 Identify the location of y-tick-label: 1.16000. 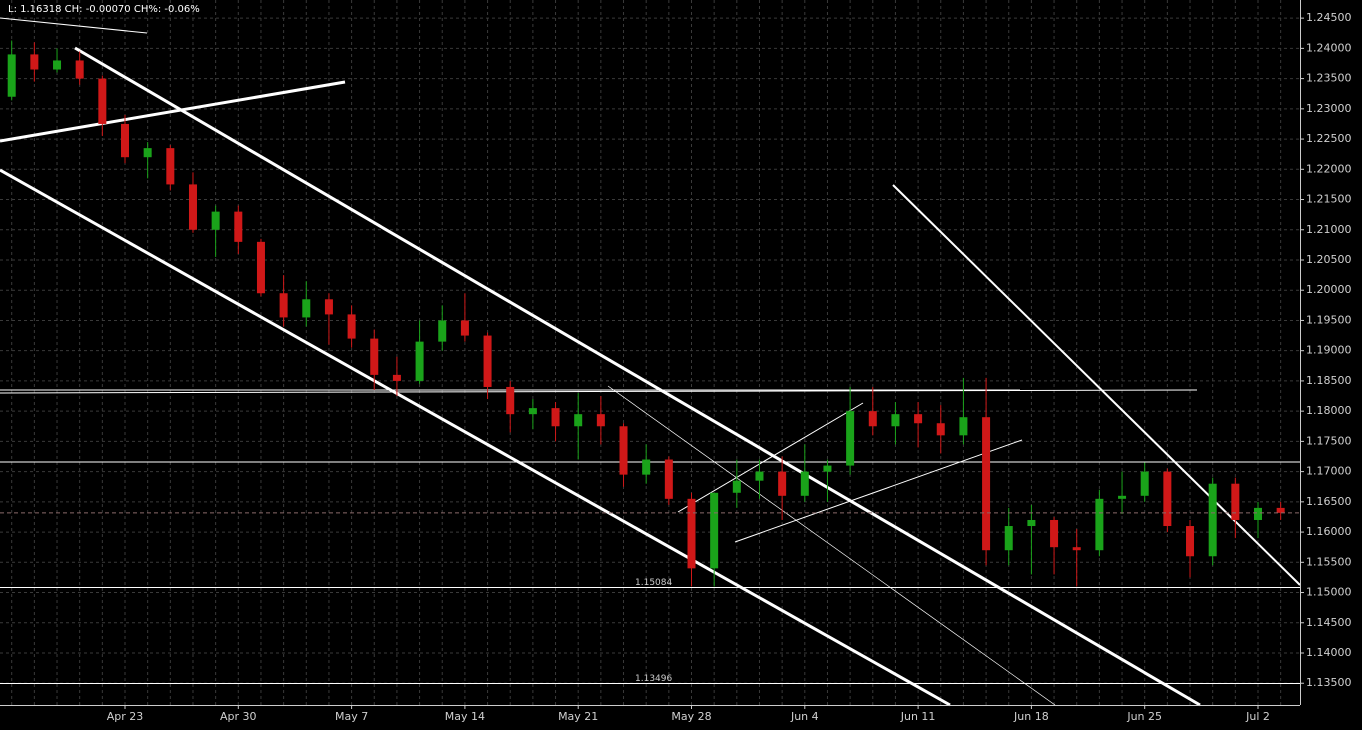
(1329, 531).